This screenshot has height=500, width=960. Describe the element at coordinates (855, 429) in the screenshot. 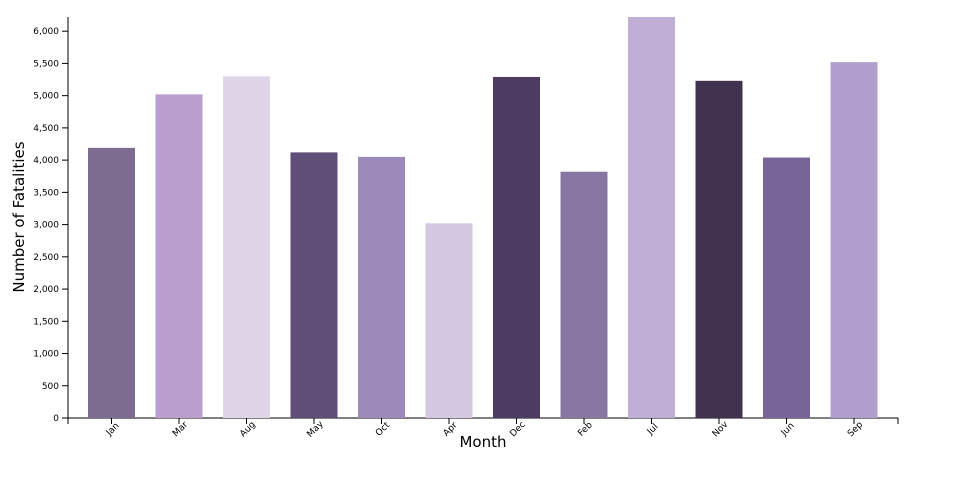

I see `x-tick-label: Sep` at that location.